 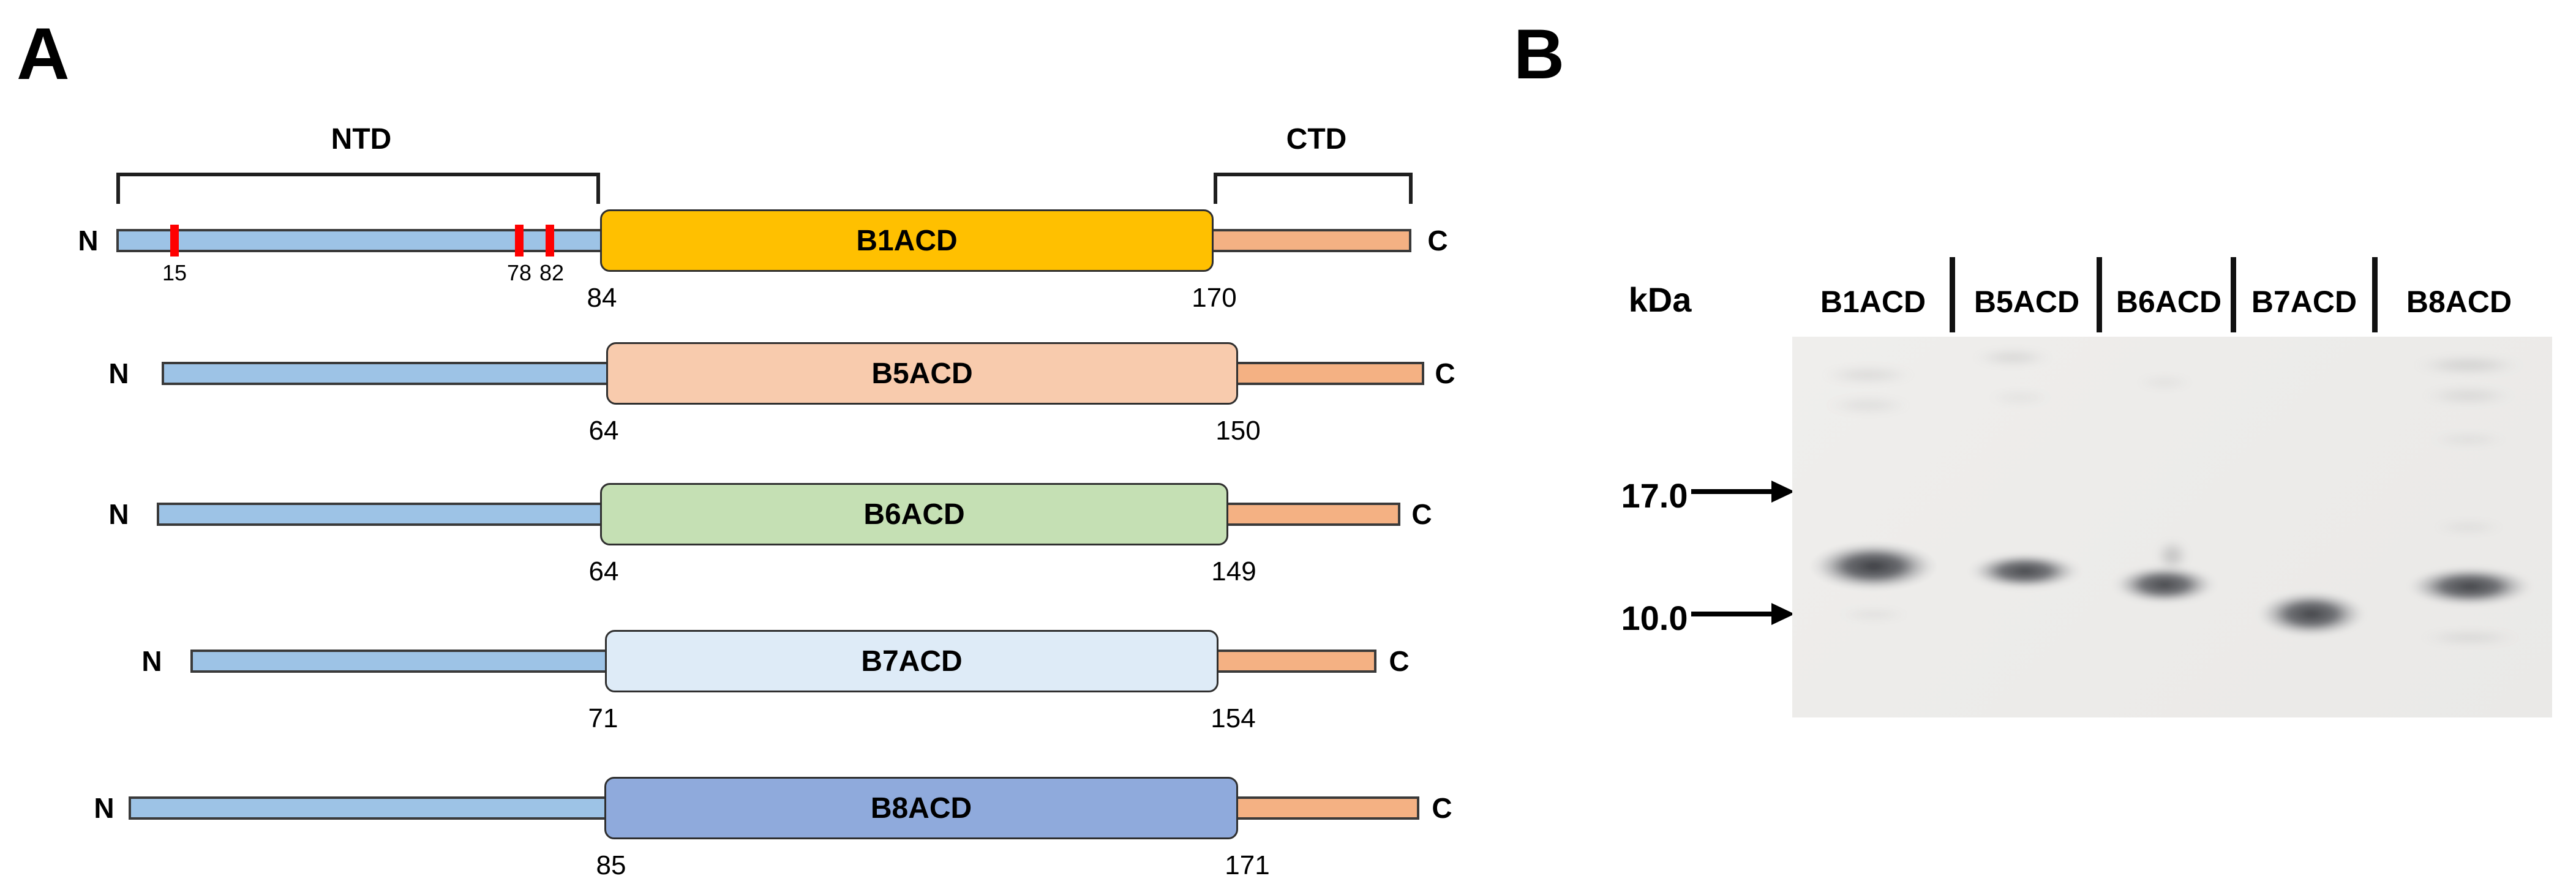 What do you see at coordinates (1313, 188) in the screenshot?
I see `ctd-bracket` at bounding box center [1313, 188].